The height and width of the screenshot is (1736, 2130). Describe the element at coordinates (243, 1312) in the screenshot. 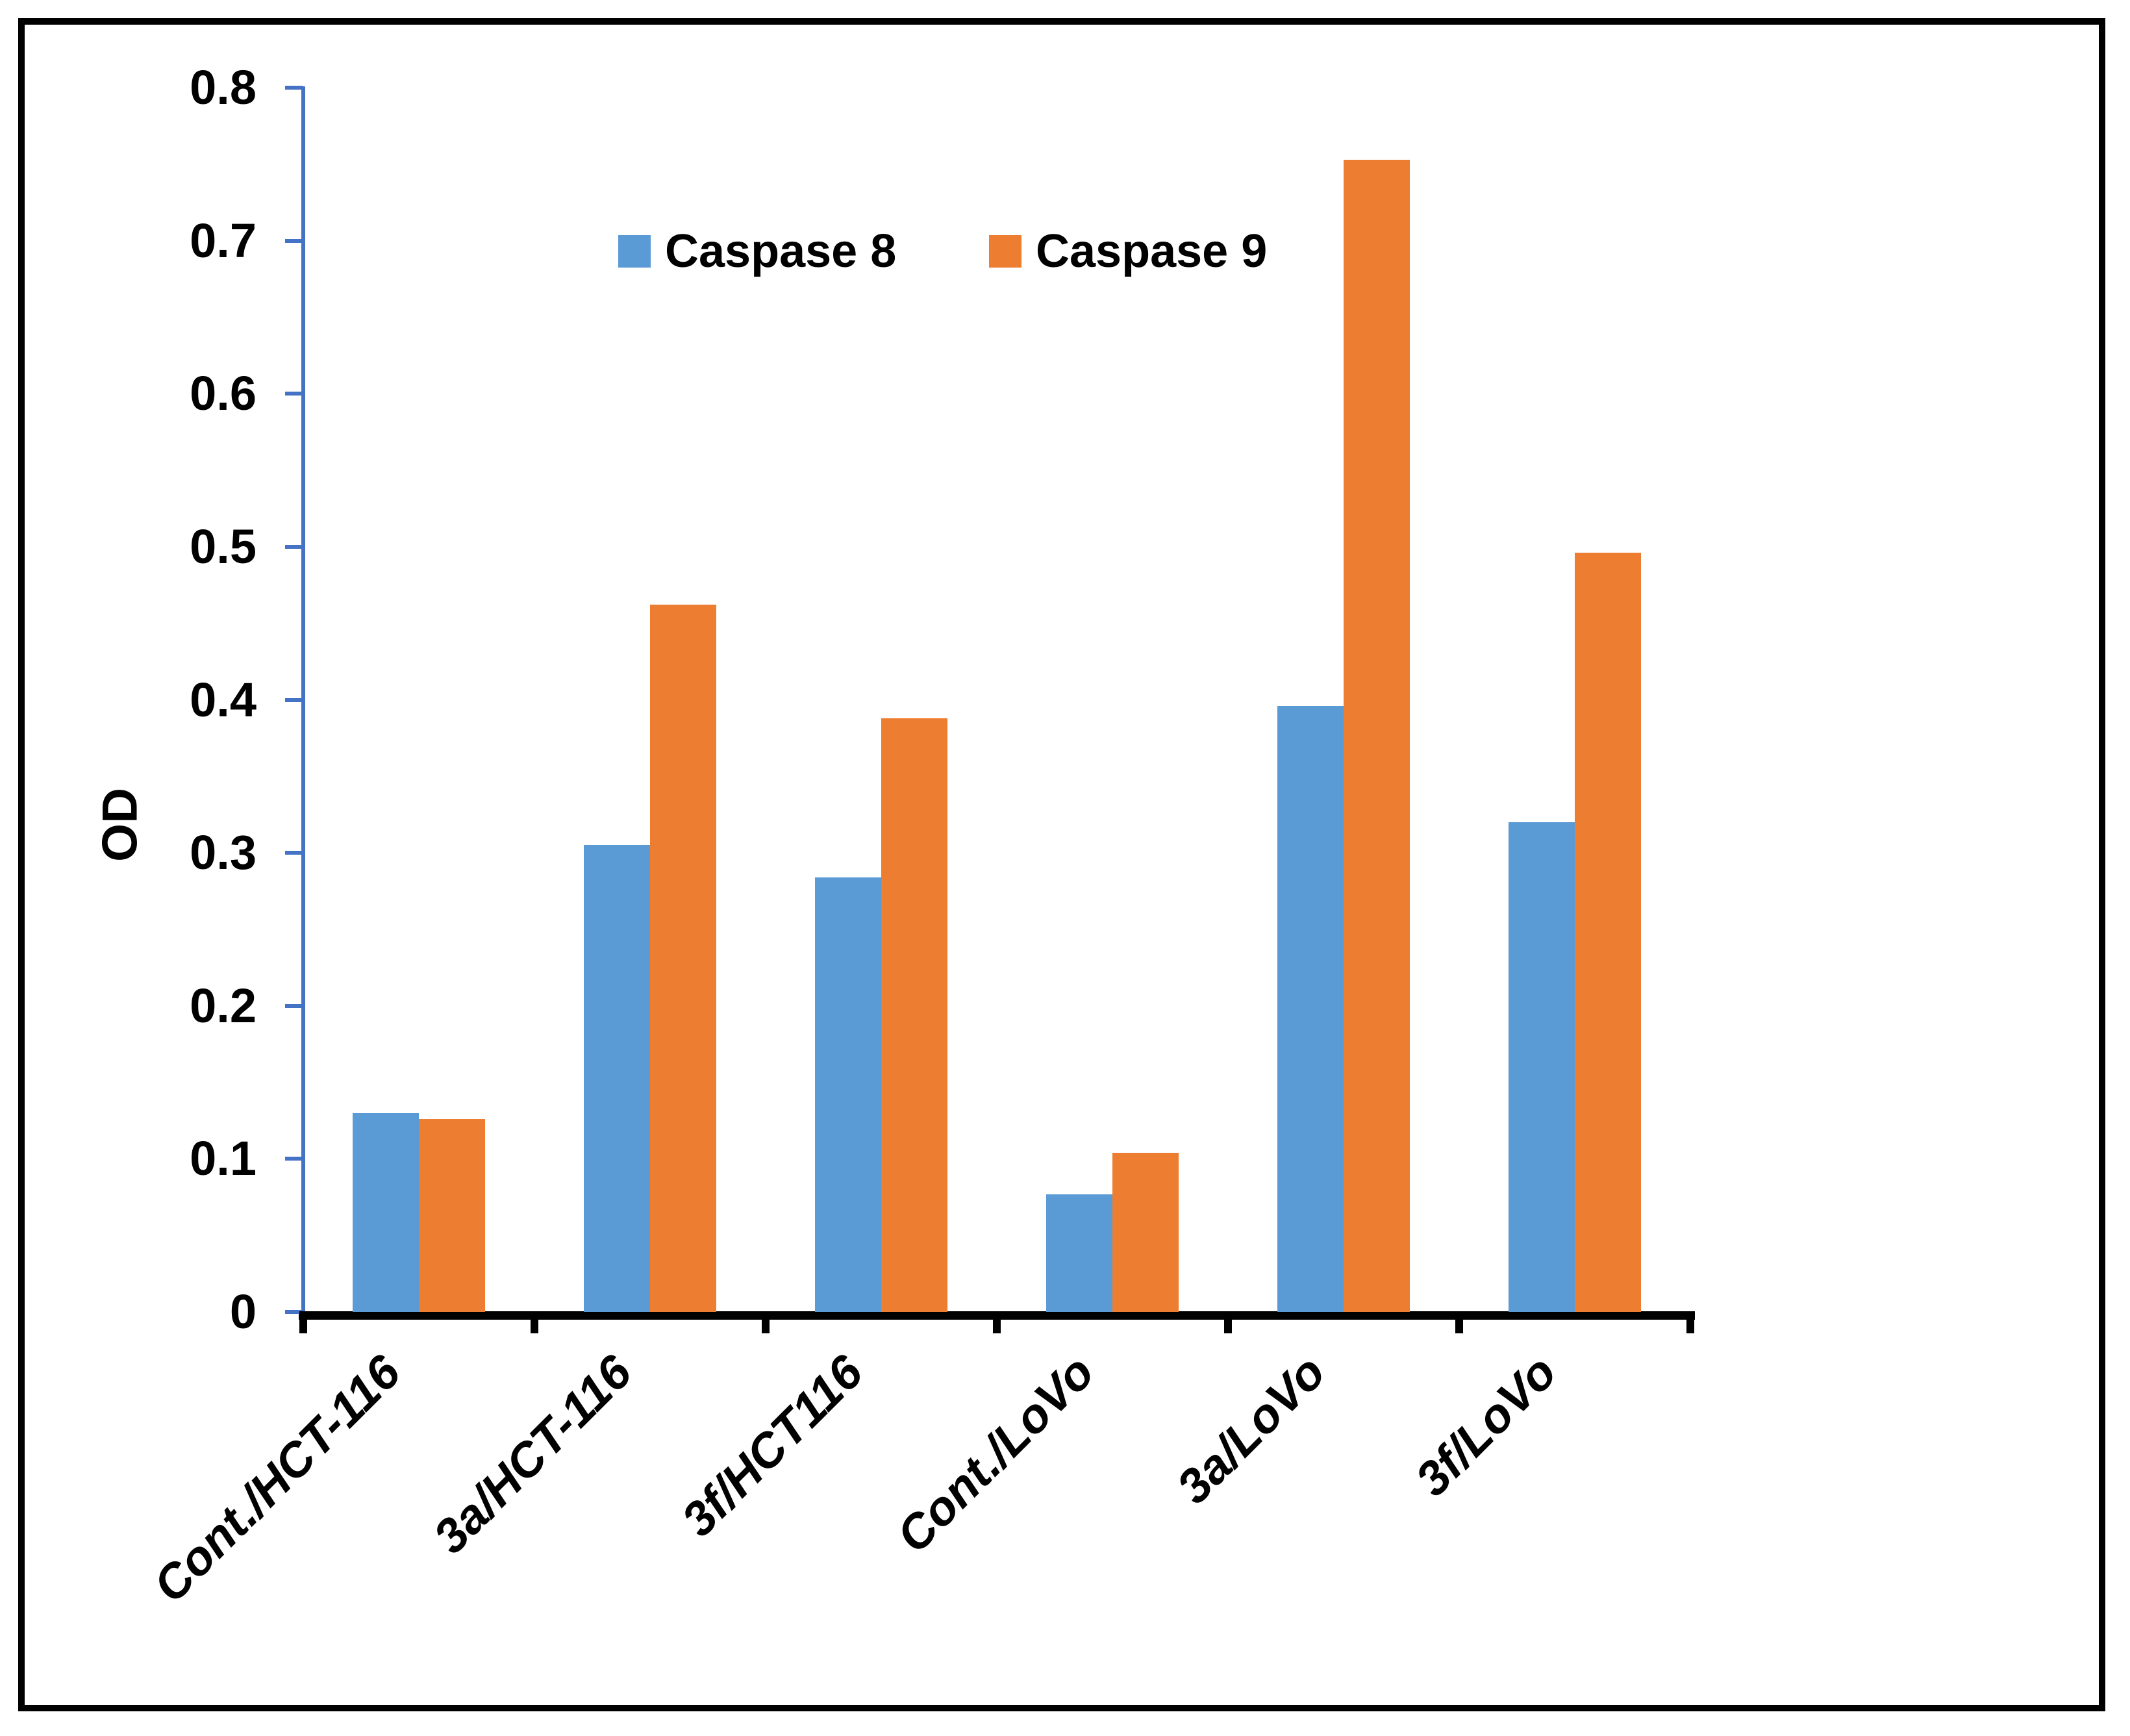

I see `y-tick-label: 0` at that location.